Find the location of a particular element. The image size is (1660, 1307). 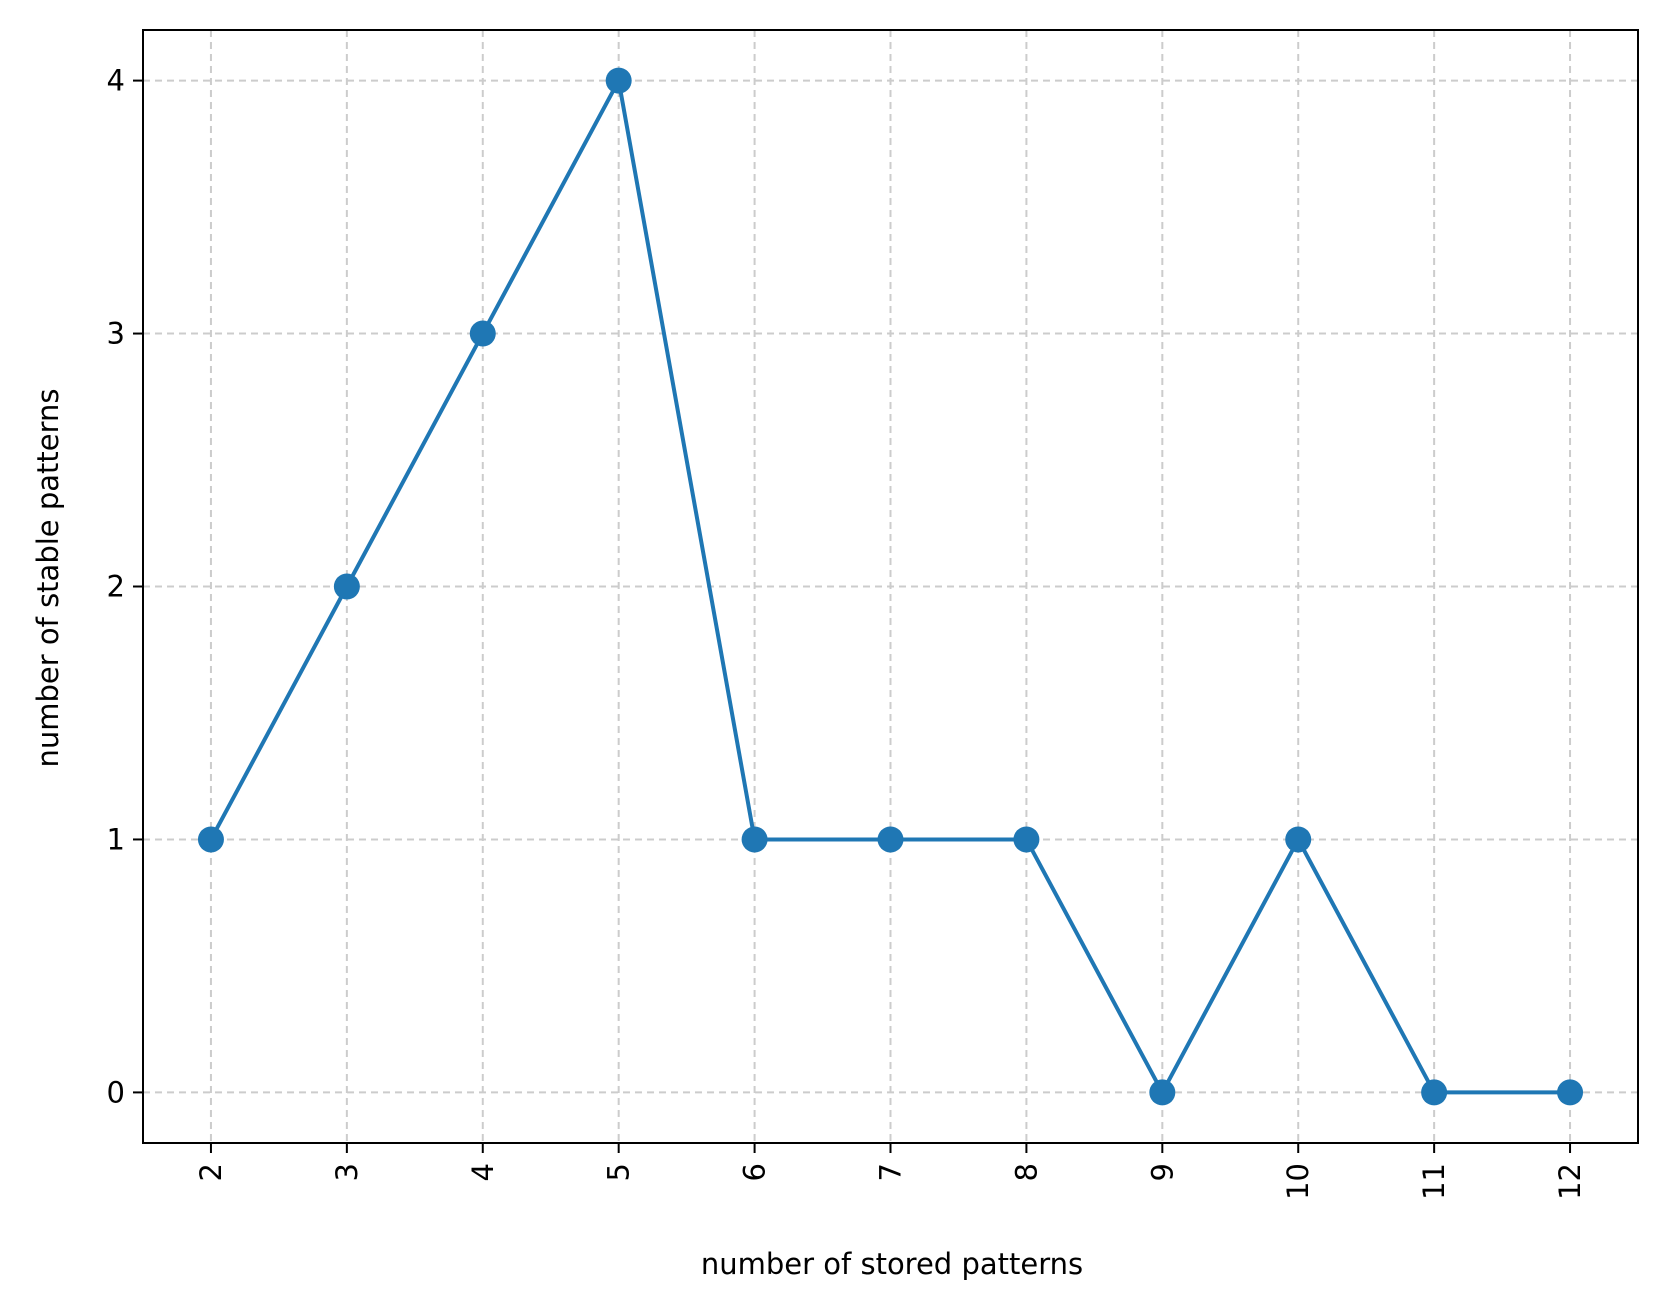

y-tick-label: 4 is located at coordinates (116, 81).